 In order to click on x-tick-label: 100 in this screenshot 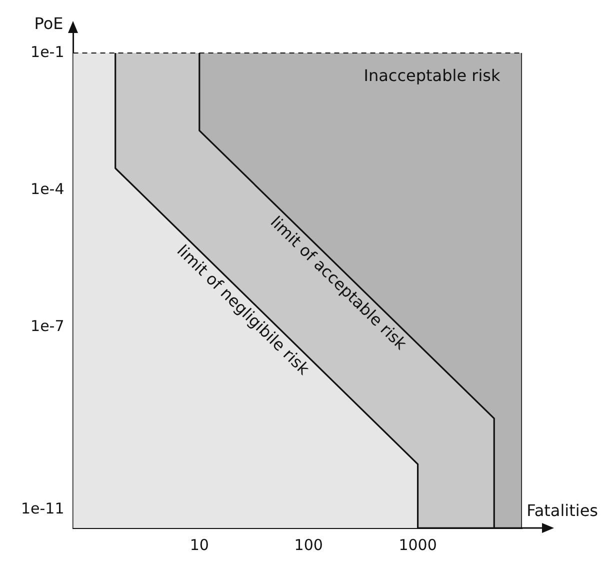, I will do `click(308, 545)`.